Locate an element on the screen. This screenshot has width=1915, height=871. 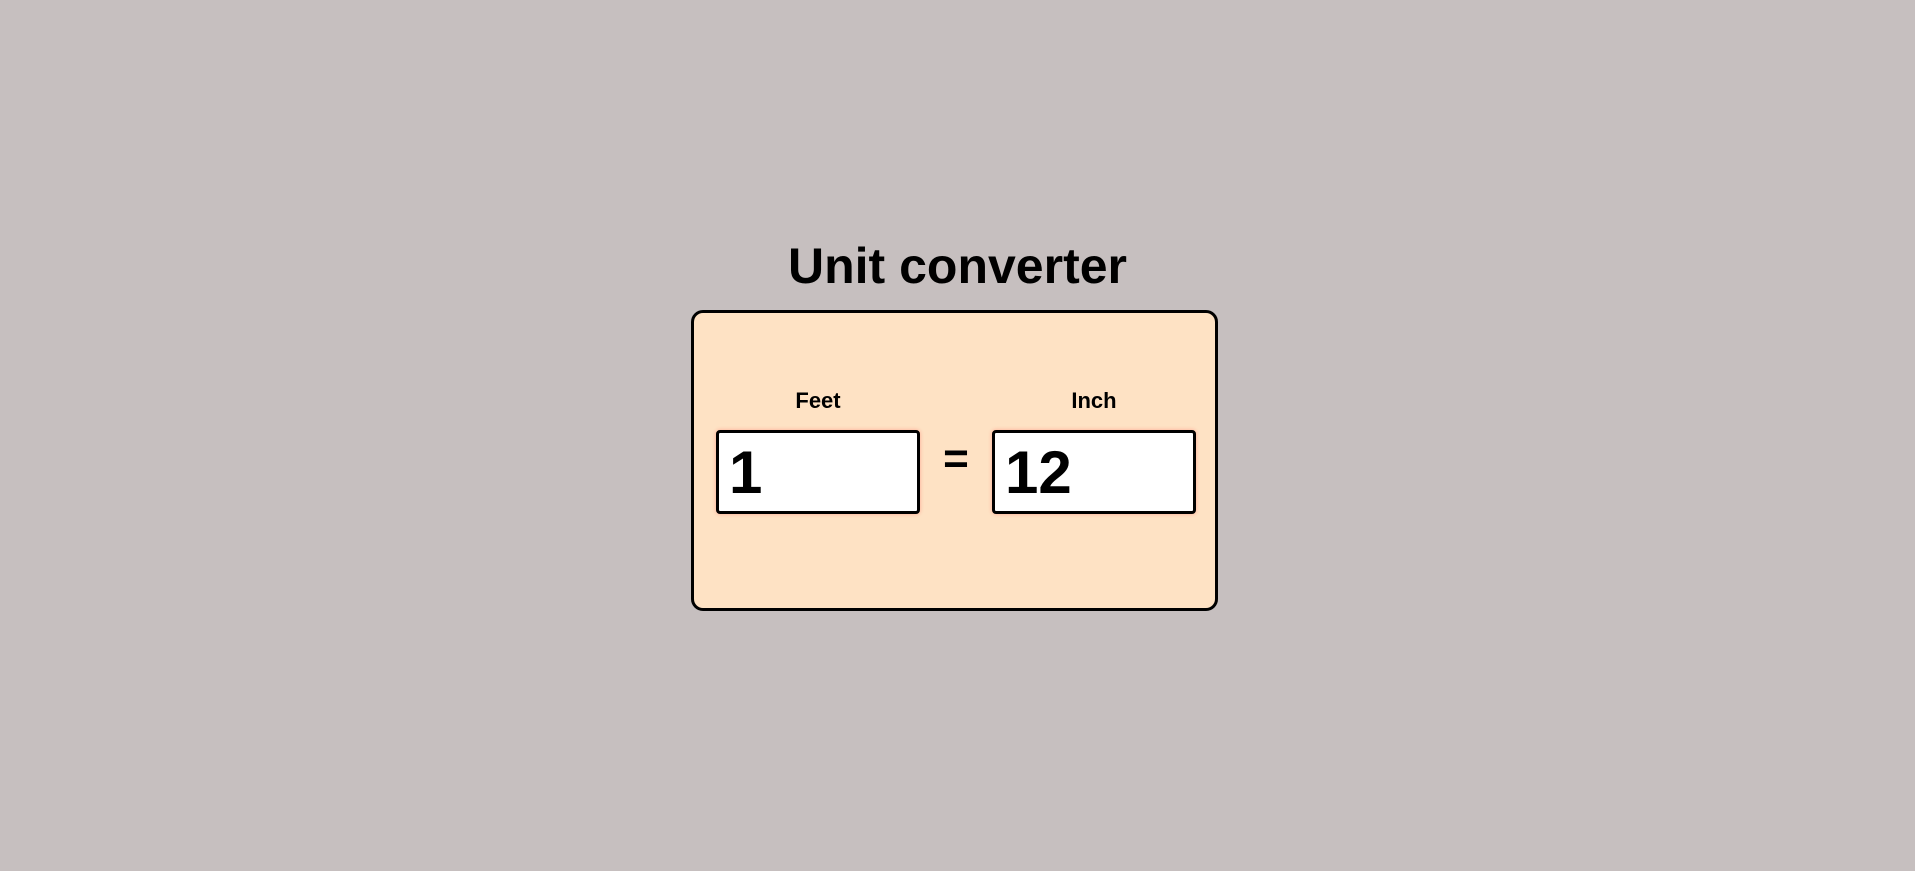
converter-card: Feet = Inch is located at coordinates (954, 460).